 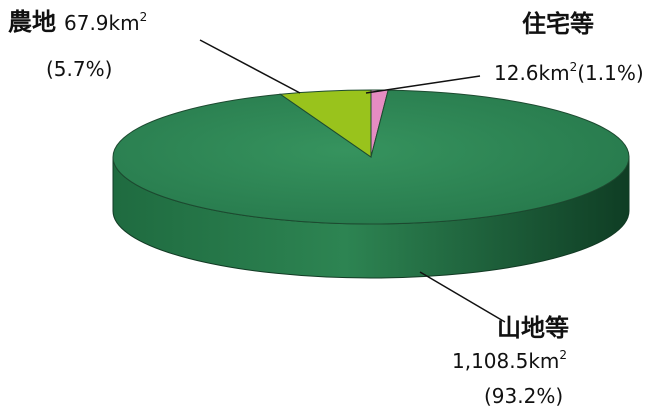 I want to click on label-mountain-value: 1,108.5, so click(x=490, y=361).